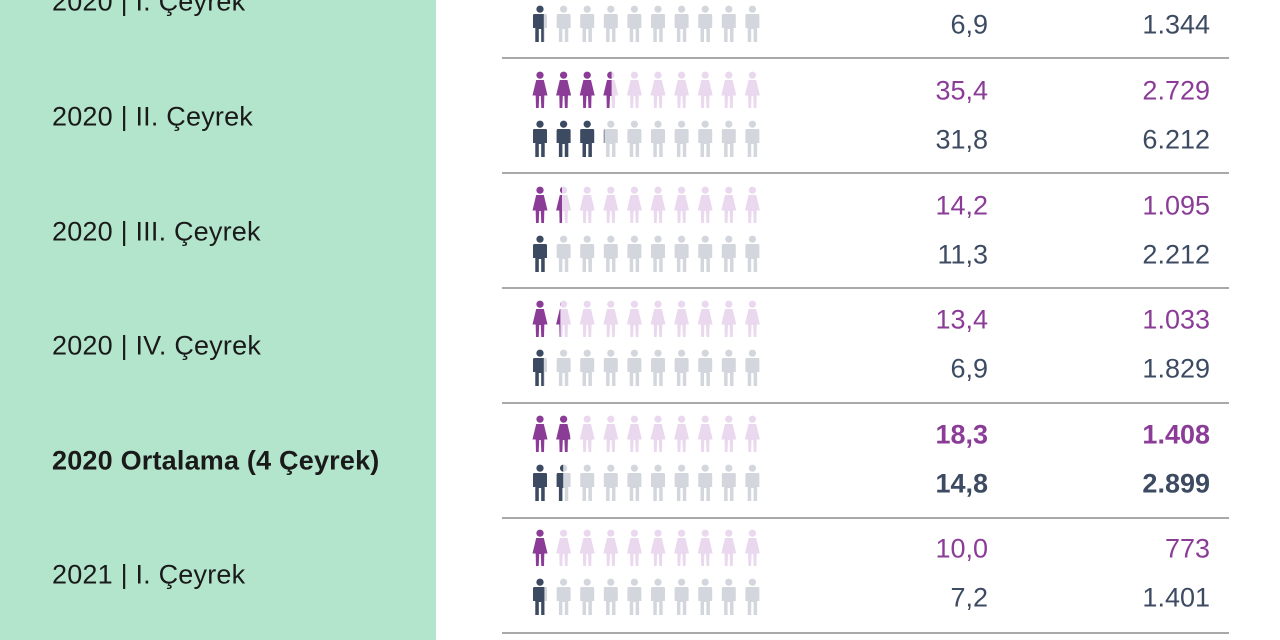 This screenshot has height=640, width=1280. Describe the element at coordinates (153, 116) in the screenshot. I see `row-label: 2020 | II. Çeyrek` at that location.